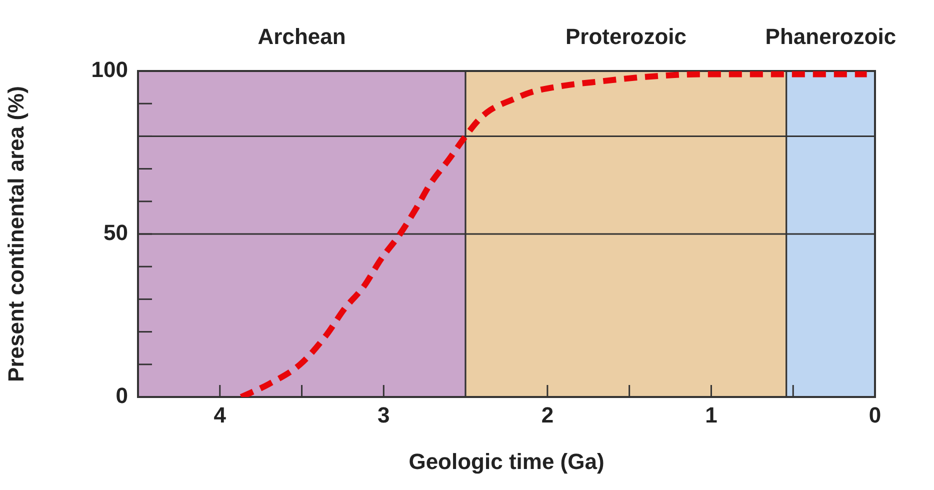 The height and width of the screenshot is (490, 934). Describe the element at coordinates (506, 461) in the screenshot. I see `x-axis-title: Geologic time (Ga)` at that location.